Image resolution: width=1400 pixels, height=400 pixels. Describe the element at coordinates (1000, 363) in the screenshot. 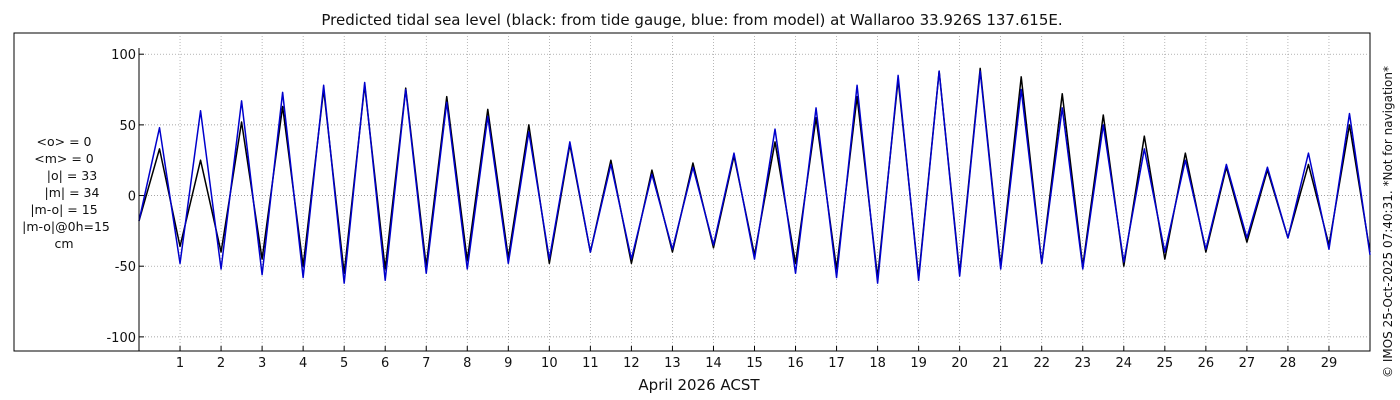

I see `x-tick-label: 21` at that location.